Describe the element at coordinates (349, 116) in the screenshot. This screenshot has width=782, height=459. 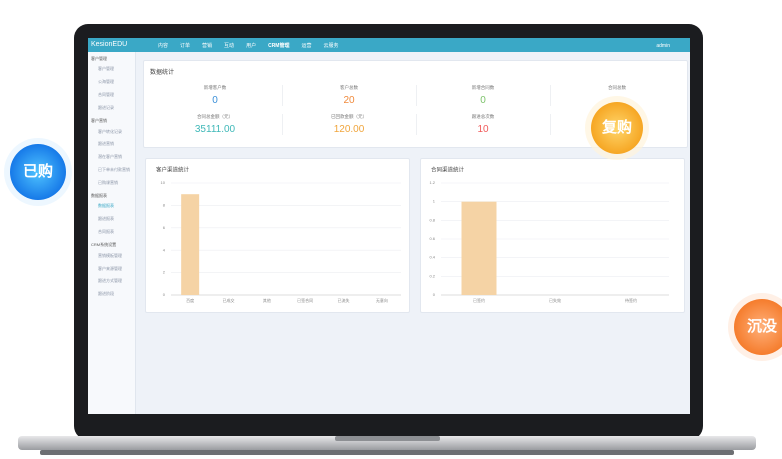
I see `stat-label: 已回款金额（元）` at that location.